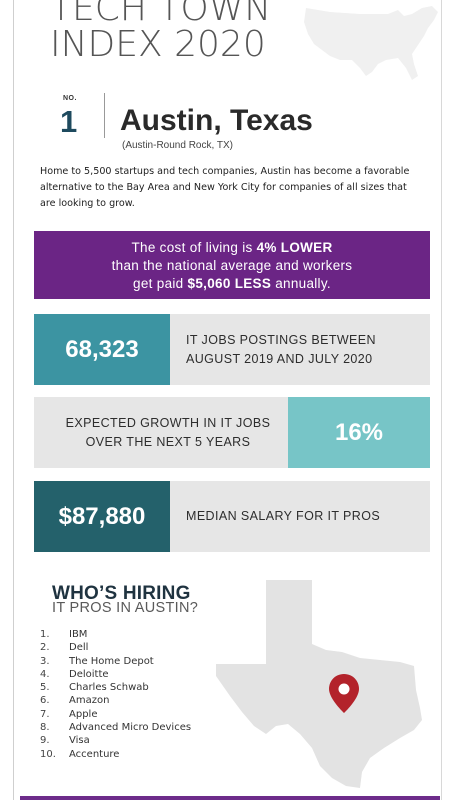 The image size is (466, 800). What do you see at coordinates (125, 608) in the screenshot?
I see `hiring-subtitle: IT PROS IN AUSTIN?` at bounding box center [125, 608].